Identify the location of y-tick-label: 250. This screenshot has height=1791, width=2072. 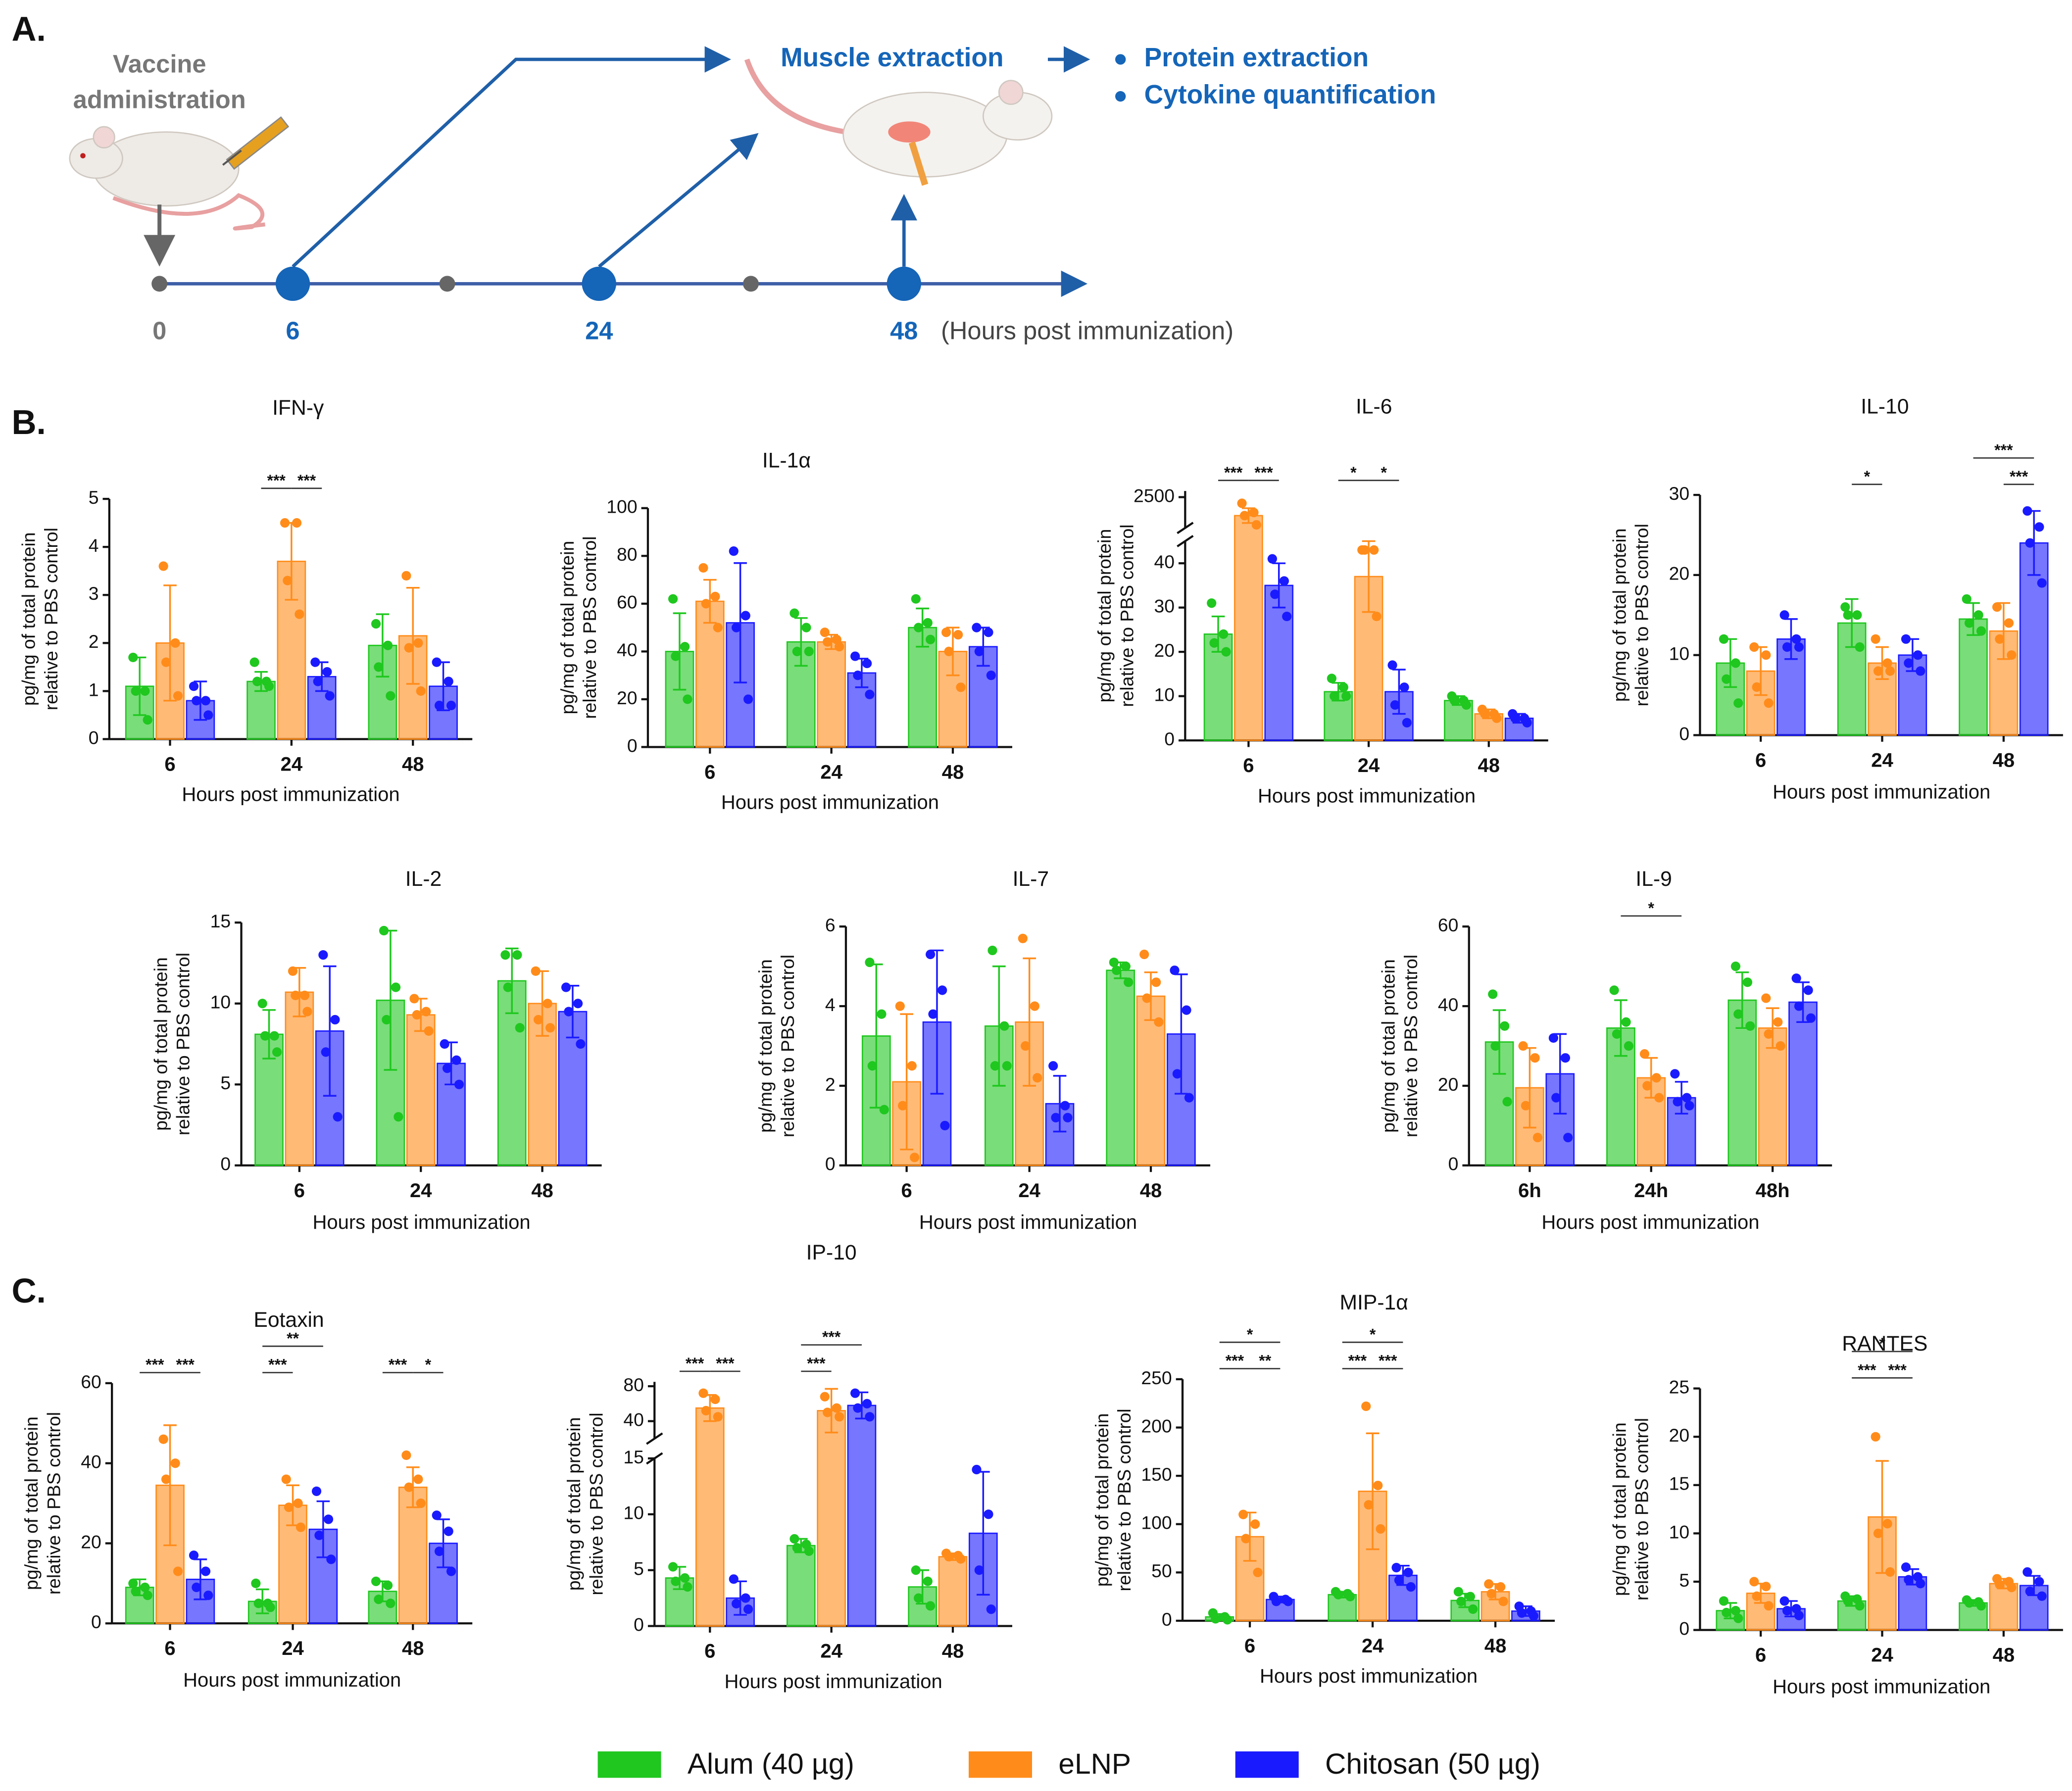
(1156, 1377).